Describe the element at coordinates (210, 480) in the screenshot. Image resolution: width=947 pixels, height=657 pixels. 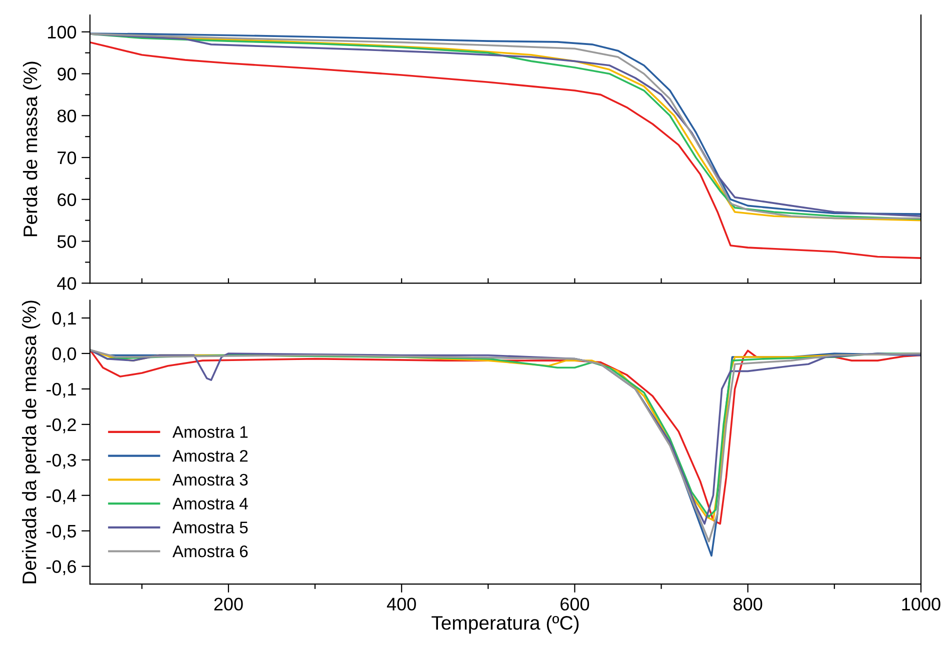
I see `legend-label: Amostra 3` at that location.